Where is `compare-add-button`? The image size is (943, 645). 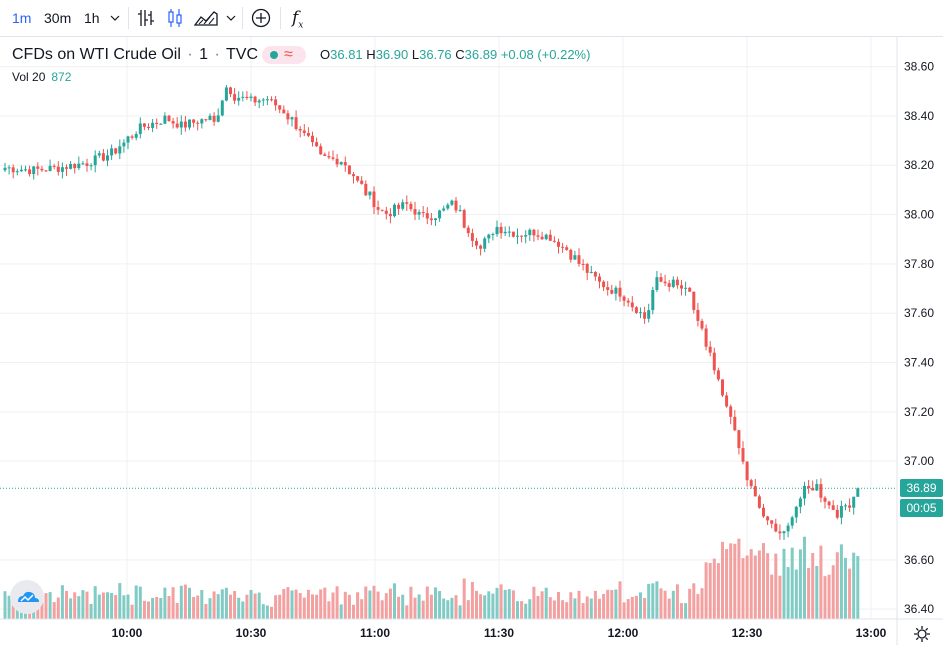
compare-add-button is located at coordinates (261, 18).